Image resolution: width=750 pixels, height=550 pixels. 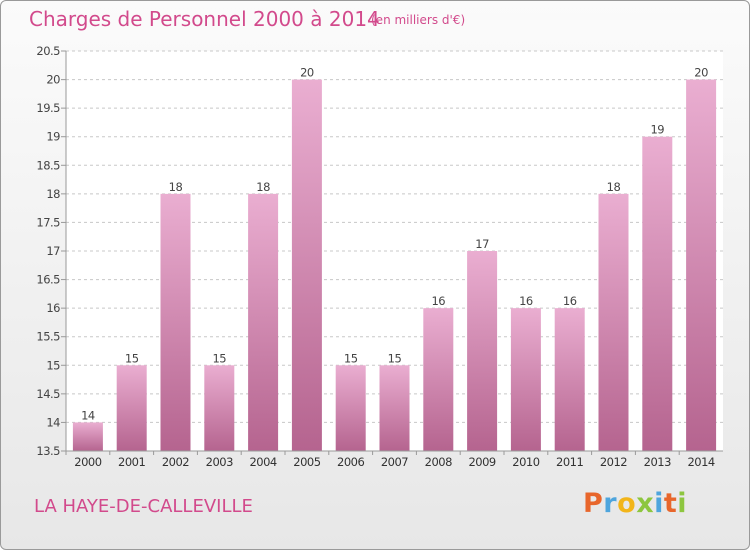 I want to click on bar-2008, so click(x=438, y=379).